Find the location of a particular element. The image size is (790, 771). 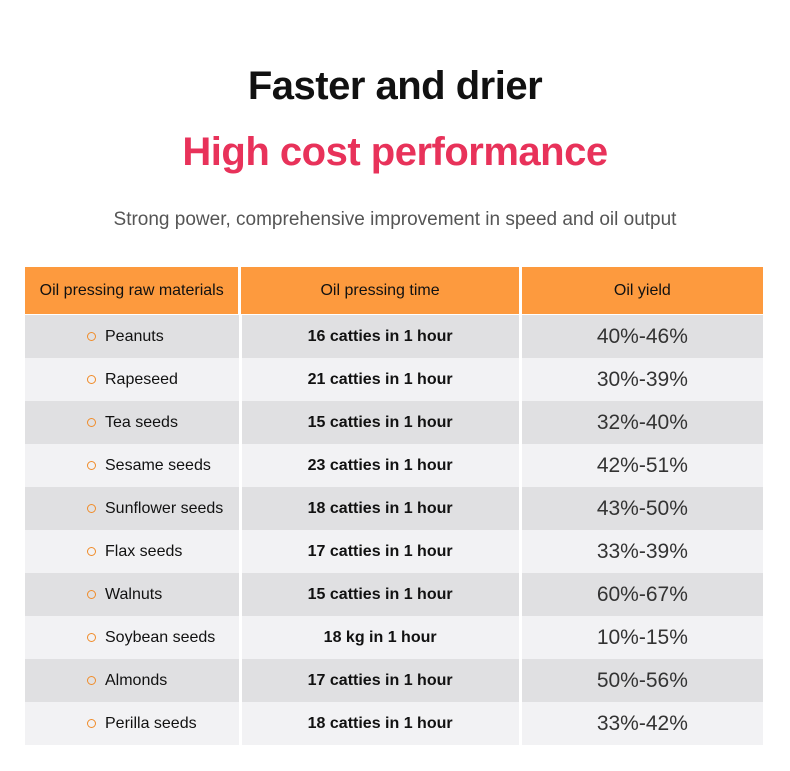

oil-yield-value: 40%-46% is located at coordinates (642, 336).